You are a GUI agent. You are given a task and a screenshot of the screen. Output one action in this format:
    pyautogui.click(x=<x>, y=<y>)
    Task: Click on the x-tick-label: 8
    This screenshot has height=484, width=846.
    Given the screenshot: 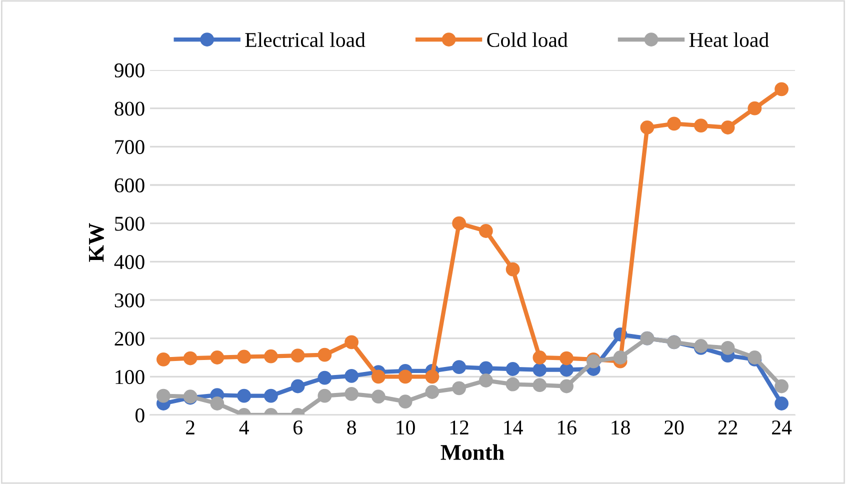 What is the action you would take?
    pyautogui.click(x=351, y=427)
    